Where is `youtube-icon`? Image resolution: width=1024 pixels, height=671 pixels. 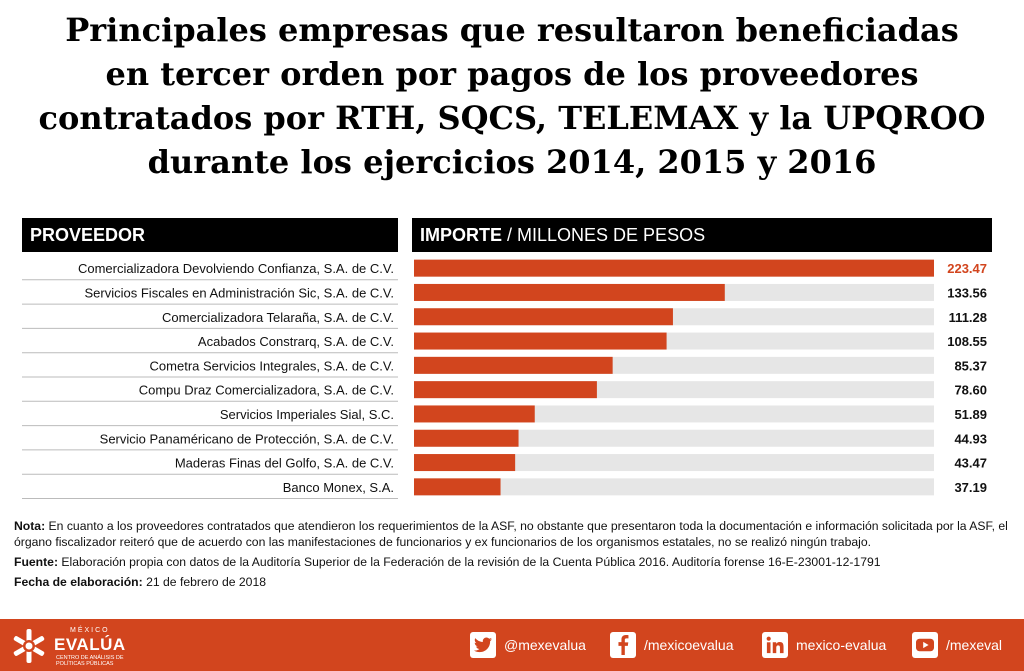 youtube-icon is located at coordinates (925, 645).